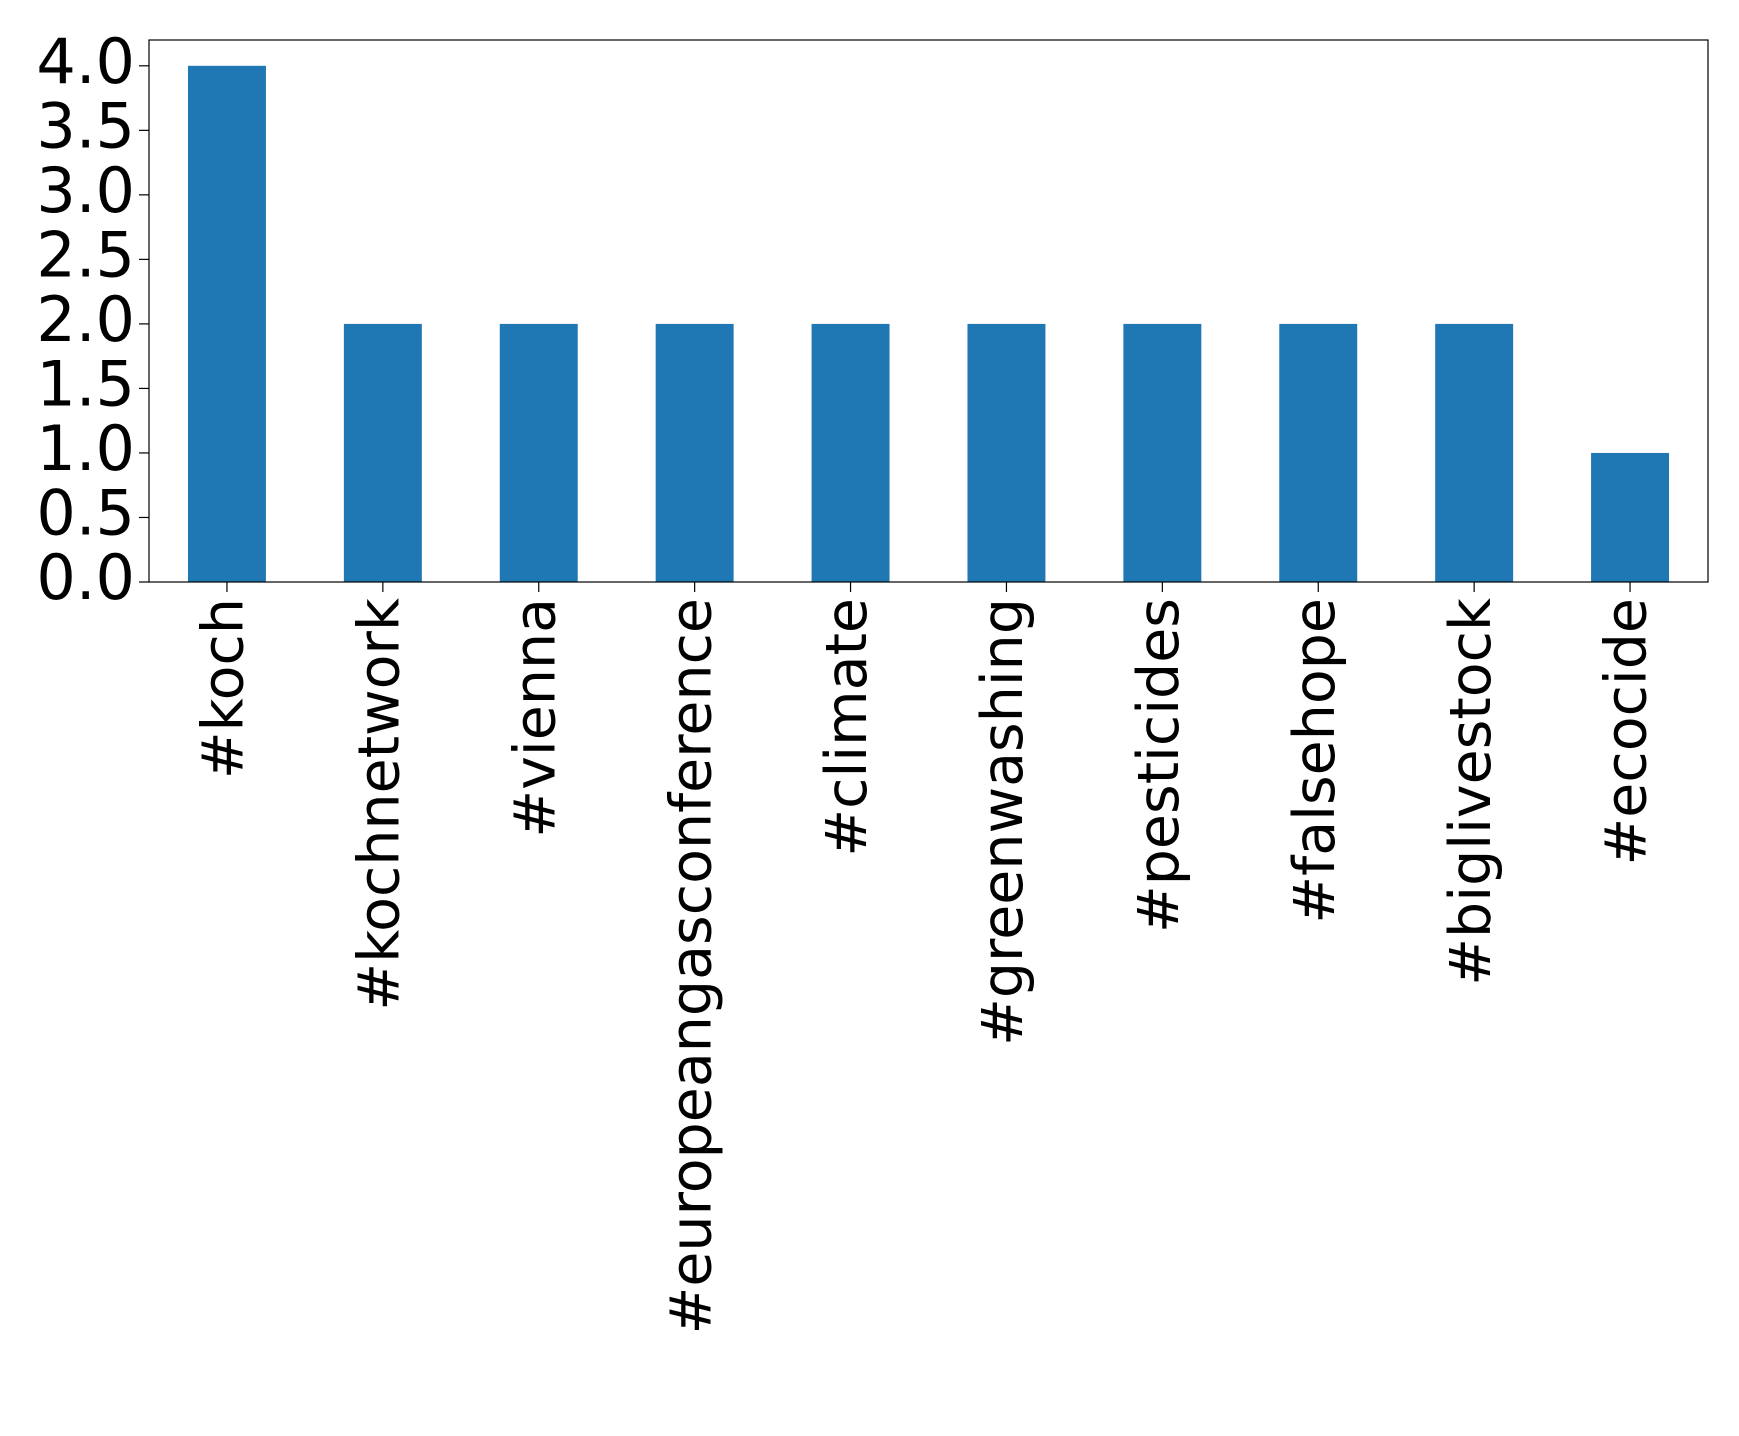 This screenshot has width=1739, height=1436. I want to click on x-tick-label: #pesticides, so click(1159, 765).